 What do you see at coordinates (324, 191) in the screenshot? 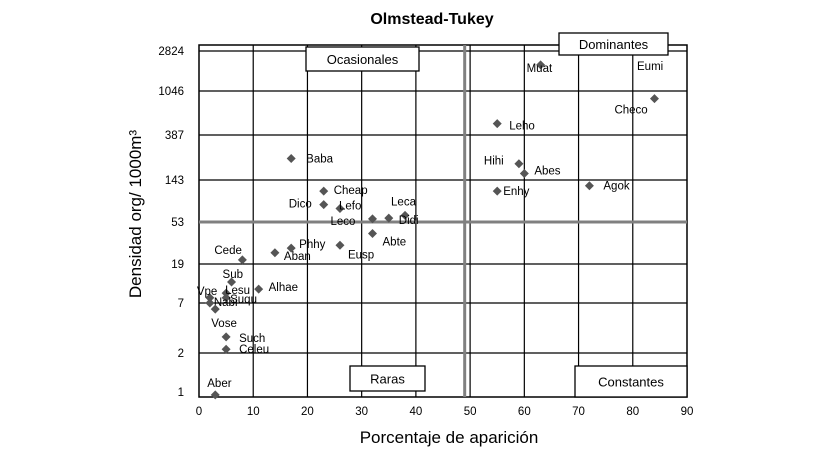
I see `point-cheap` at bounding box center [324, 191].